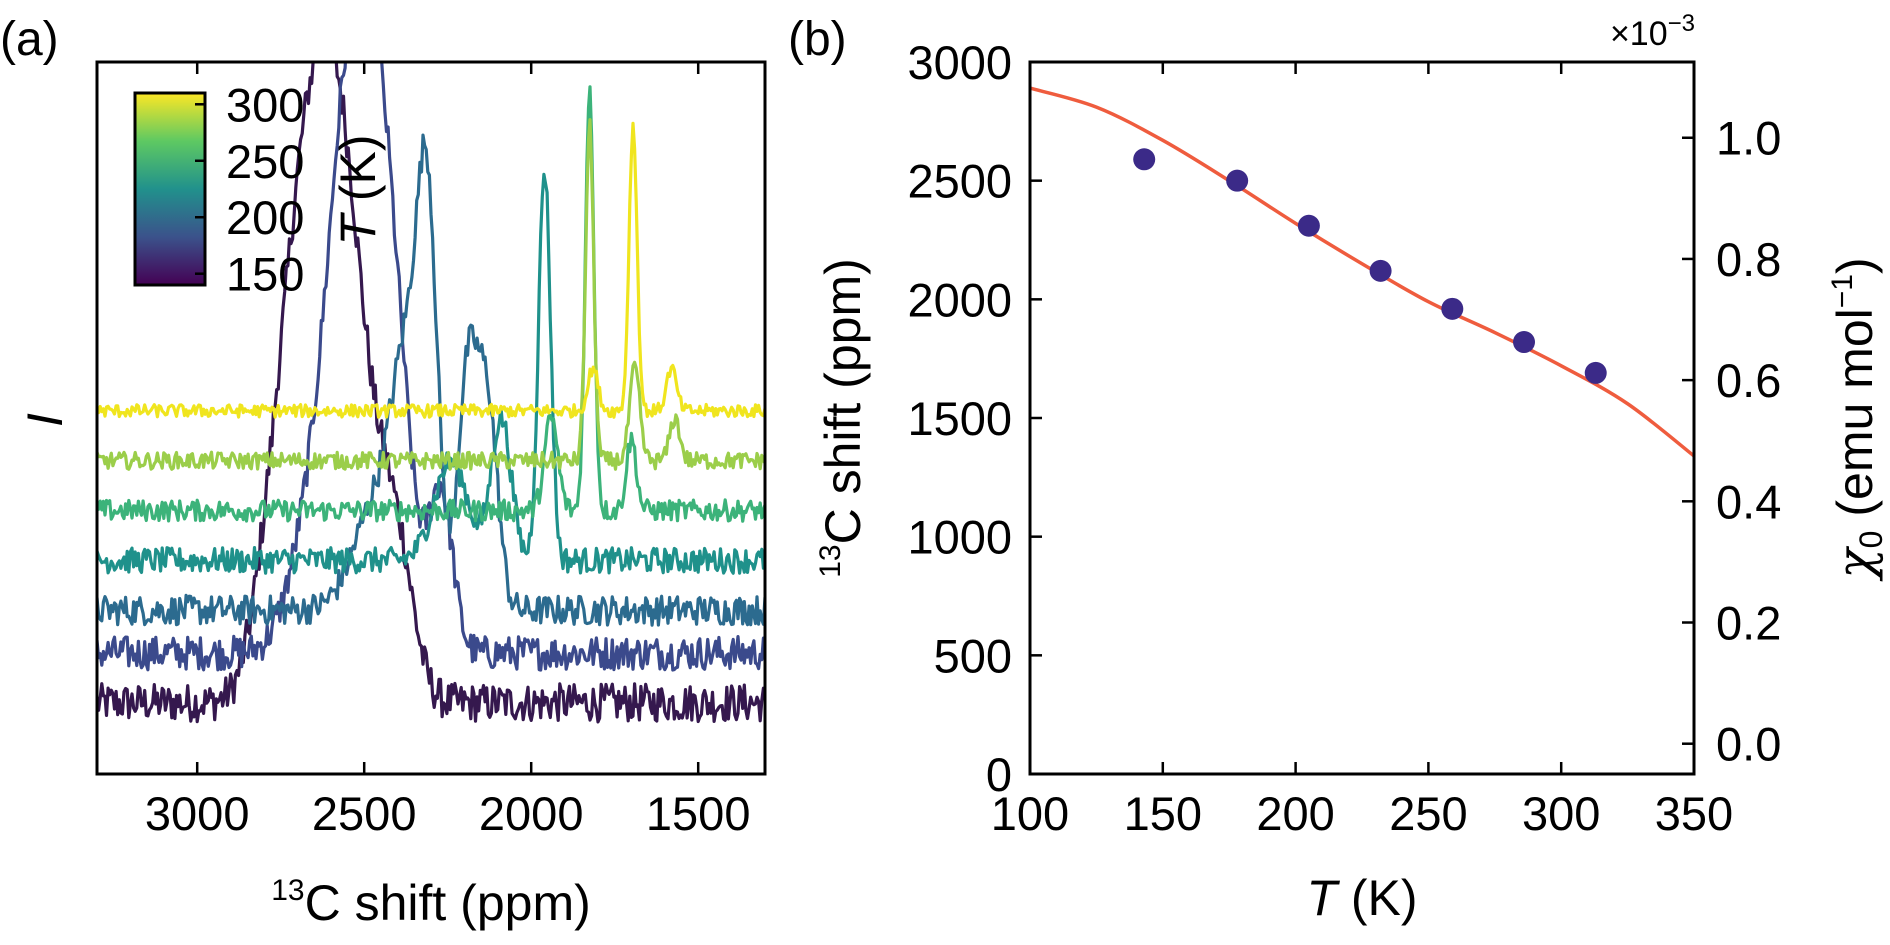 This screenshot has width=1890, height=945. I want to click on spectrum-line-313K, so click(431, 270).